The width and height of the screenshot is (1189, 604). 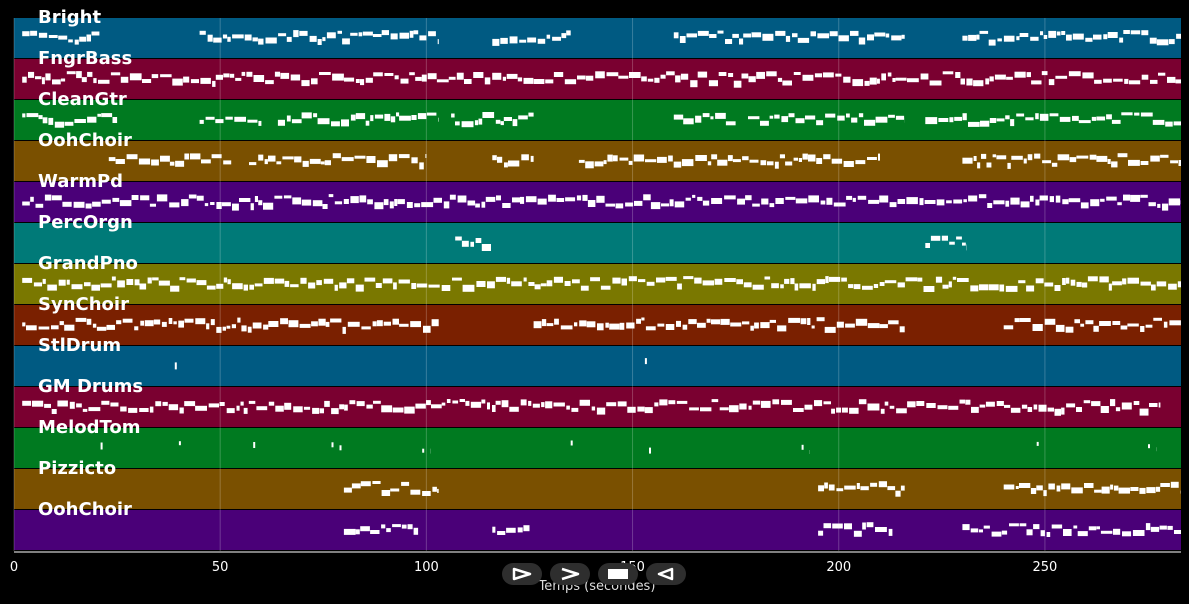 I want to click on rewind-button, so click(x=666, y=574).